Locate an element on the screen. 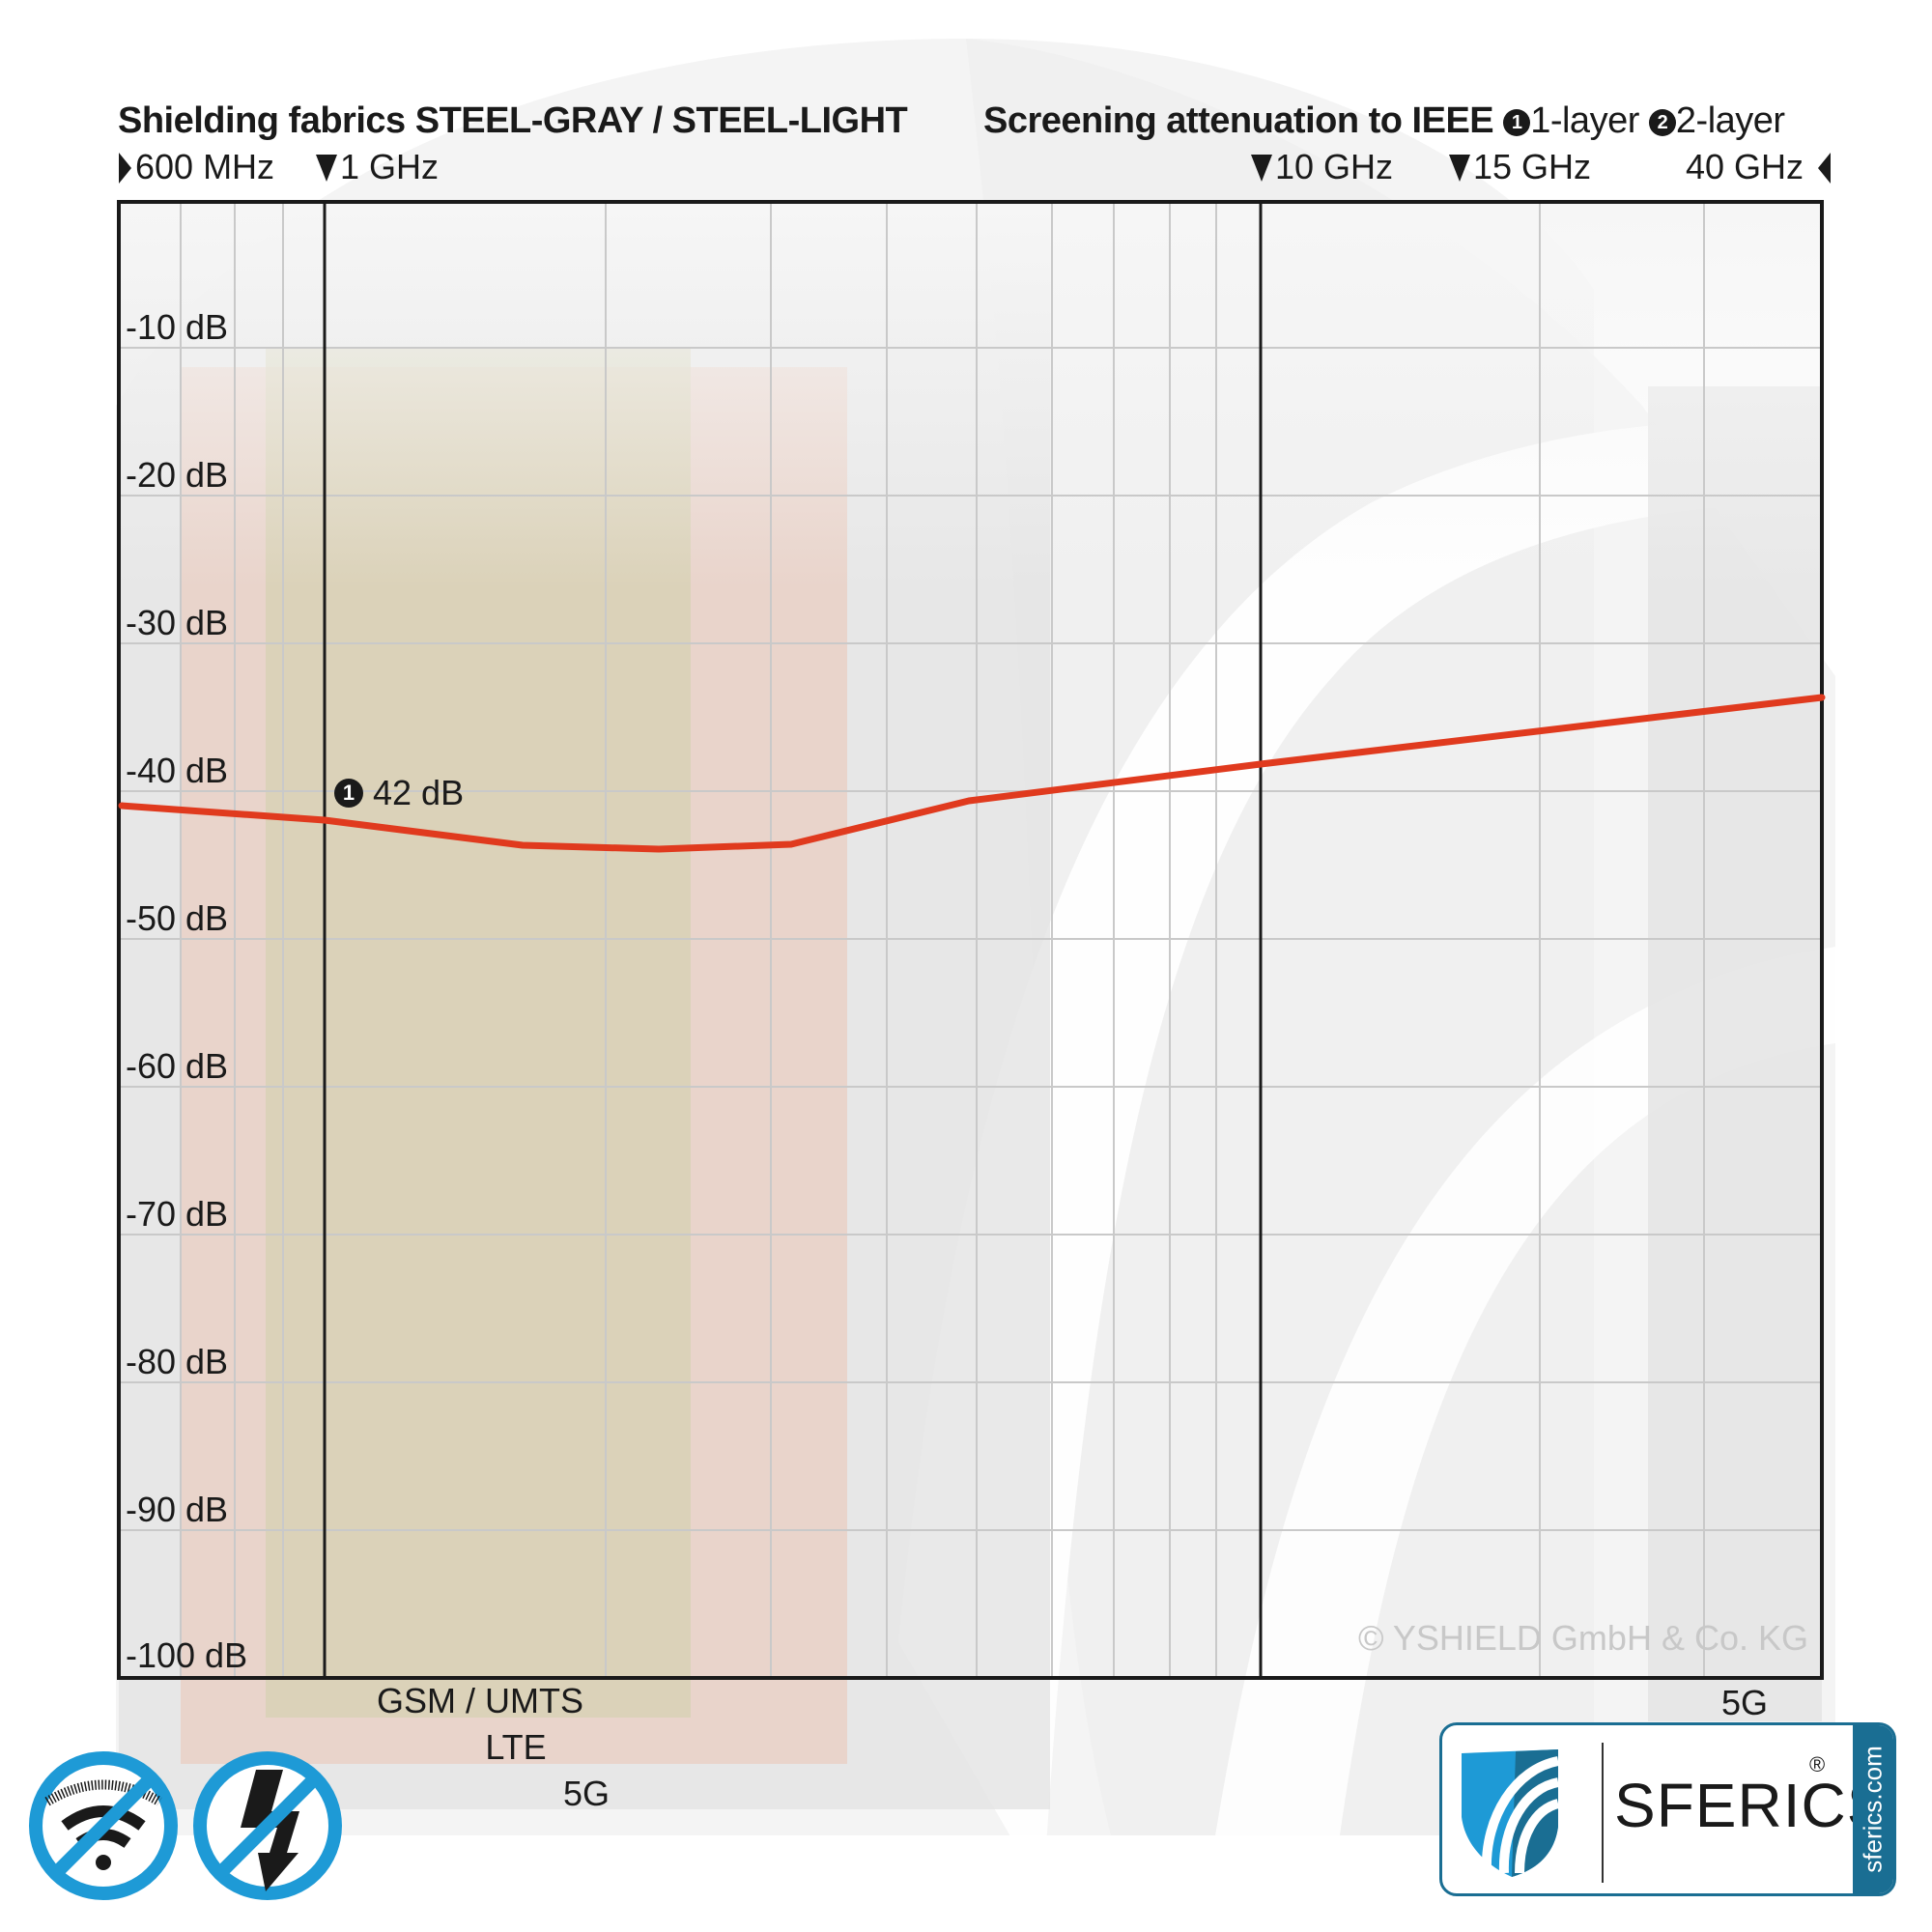 This screenshot has height=1932, width=1932. logo-brand-text: SFERICS is located at coordinates (1751, 1805).